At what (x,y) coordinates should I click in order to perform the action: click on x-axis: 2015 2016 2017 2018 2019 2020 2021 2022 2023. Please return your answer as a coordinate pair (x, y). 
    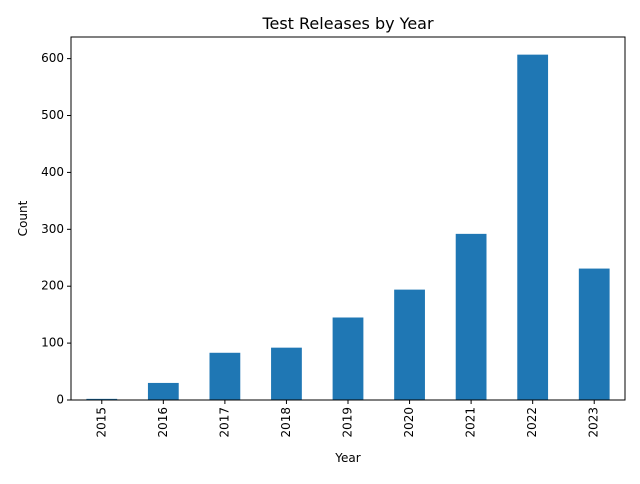
    Looking at the image, I should click on (347, 419).